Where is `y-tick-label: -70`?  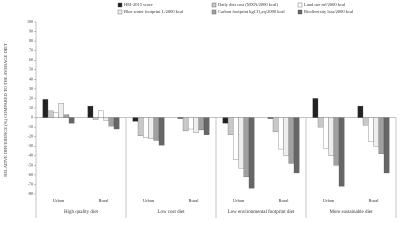 y-tick-label: -70 is located at coordinates (30, 183).